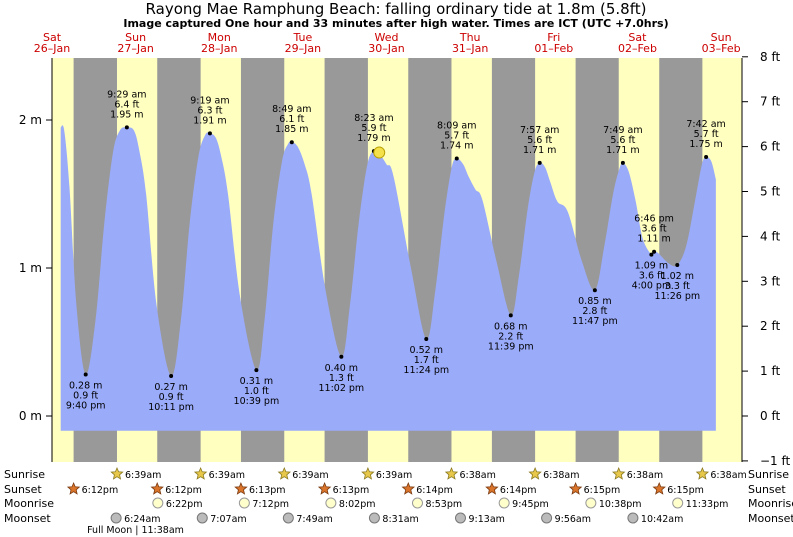  Describe the element at coordinates (622, 140) in the screenshot. I see `tide-label: 5.6 ft` at that location.